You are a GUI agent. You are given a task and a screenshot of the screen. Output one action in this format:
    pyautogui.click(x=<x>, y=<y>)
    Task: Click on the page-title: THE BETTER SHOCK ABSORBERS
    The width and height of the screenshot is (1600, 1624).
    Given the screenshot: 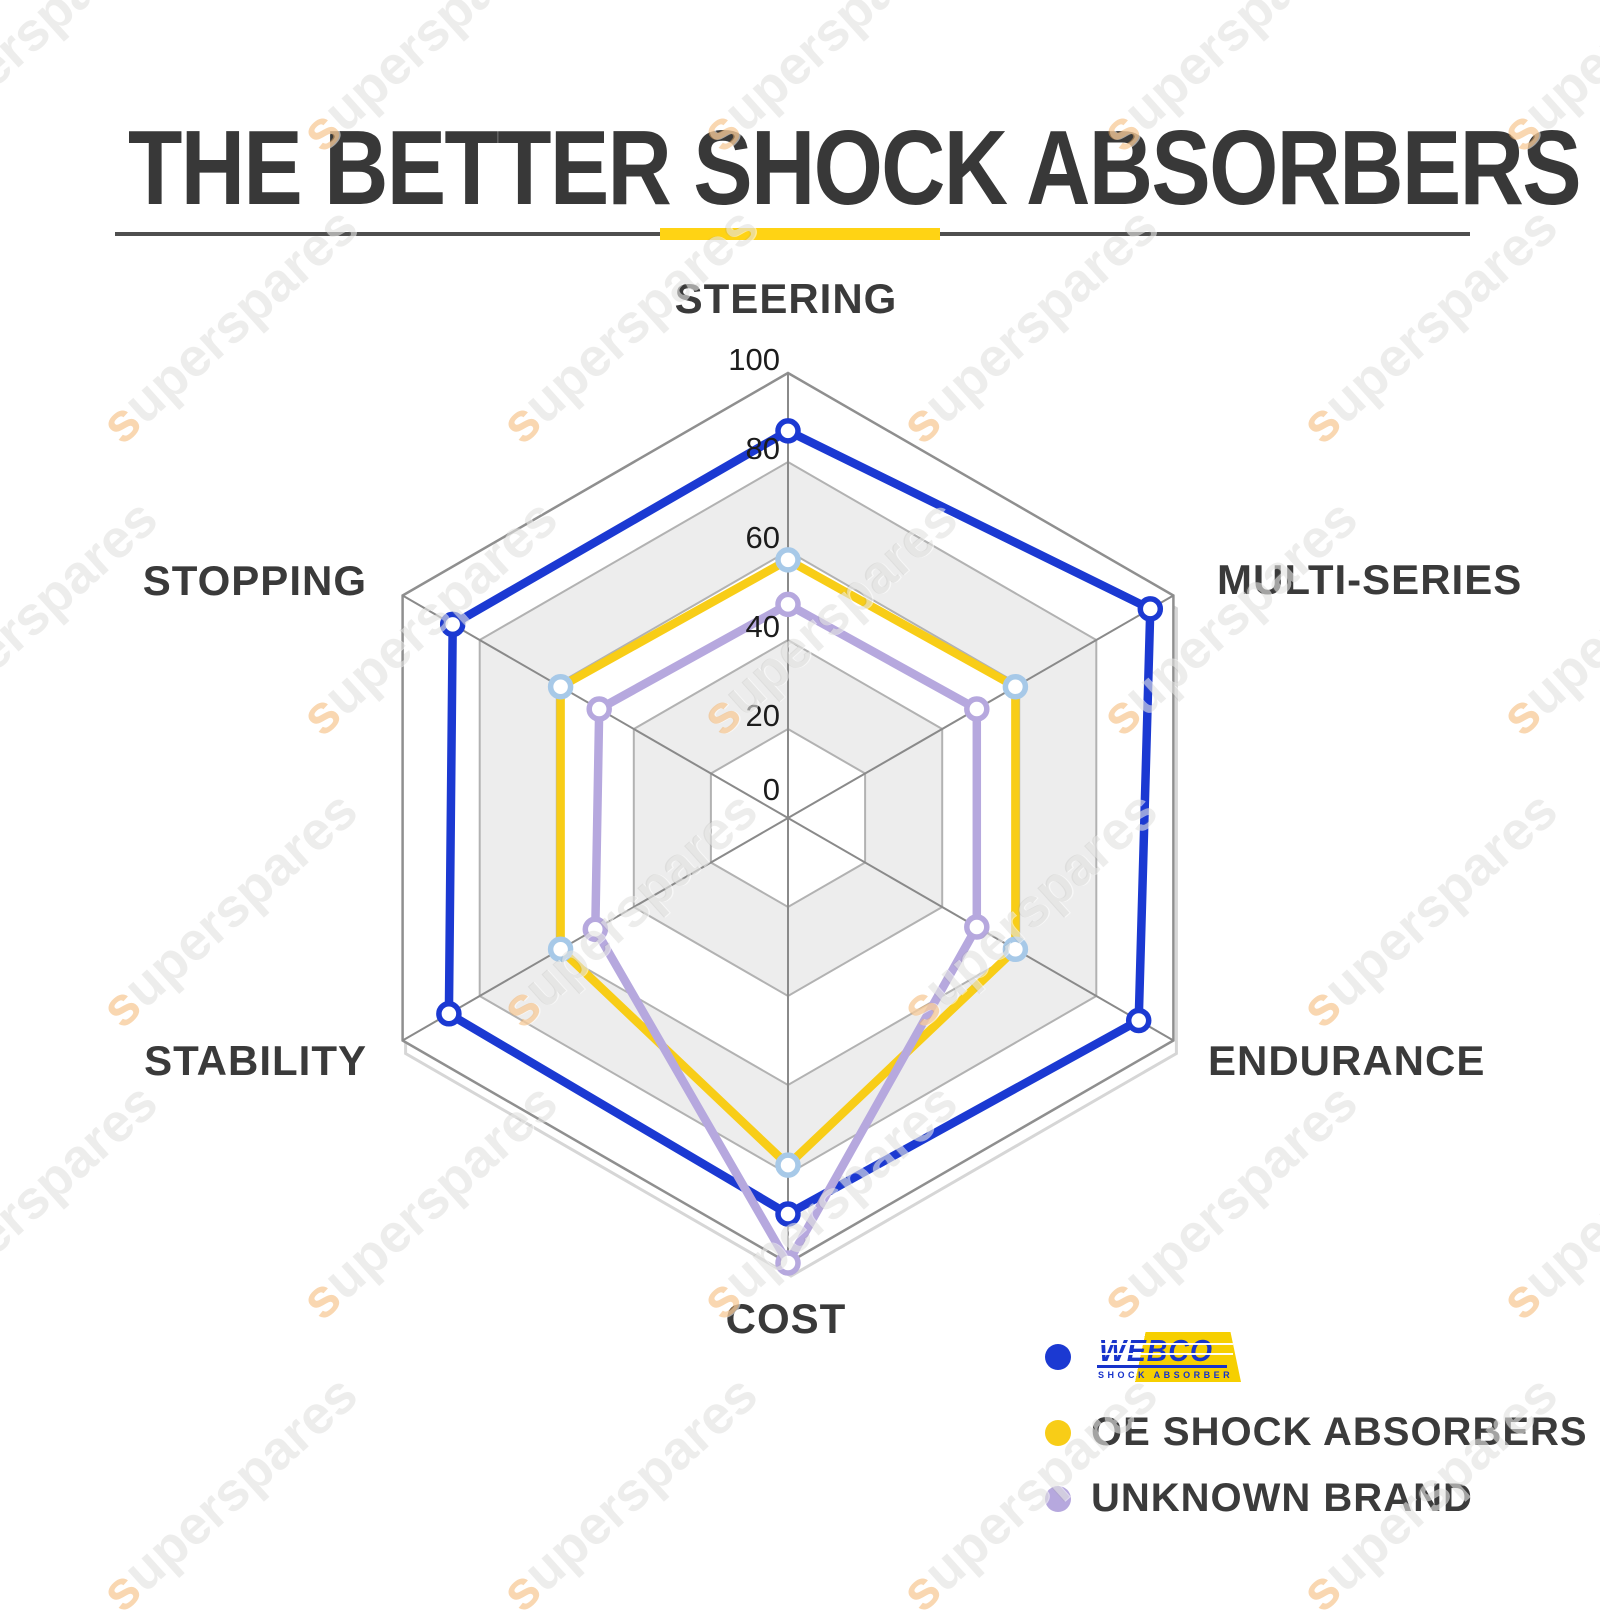 What is the action you would take?
    pyautogui.click(x=855, y=168)
    